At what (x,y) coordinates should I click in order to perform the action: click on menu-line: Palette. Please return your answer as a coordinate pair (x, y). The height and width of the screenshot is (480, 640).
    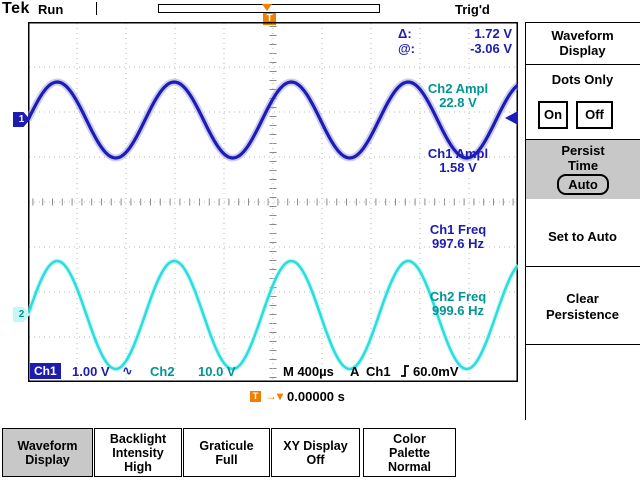
    Looking at the image, I should click on (409, 452).